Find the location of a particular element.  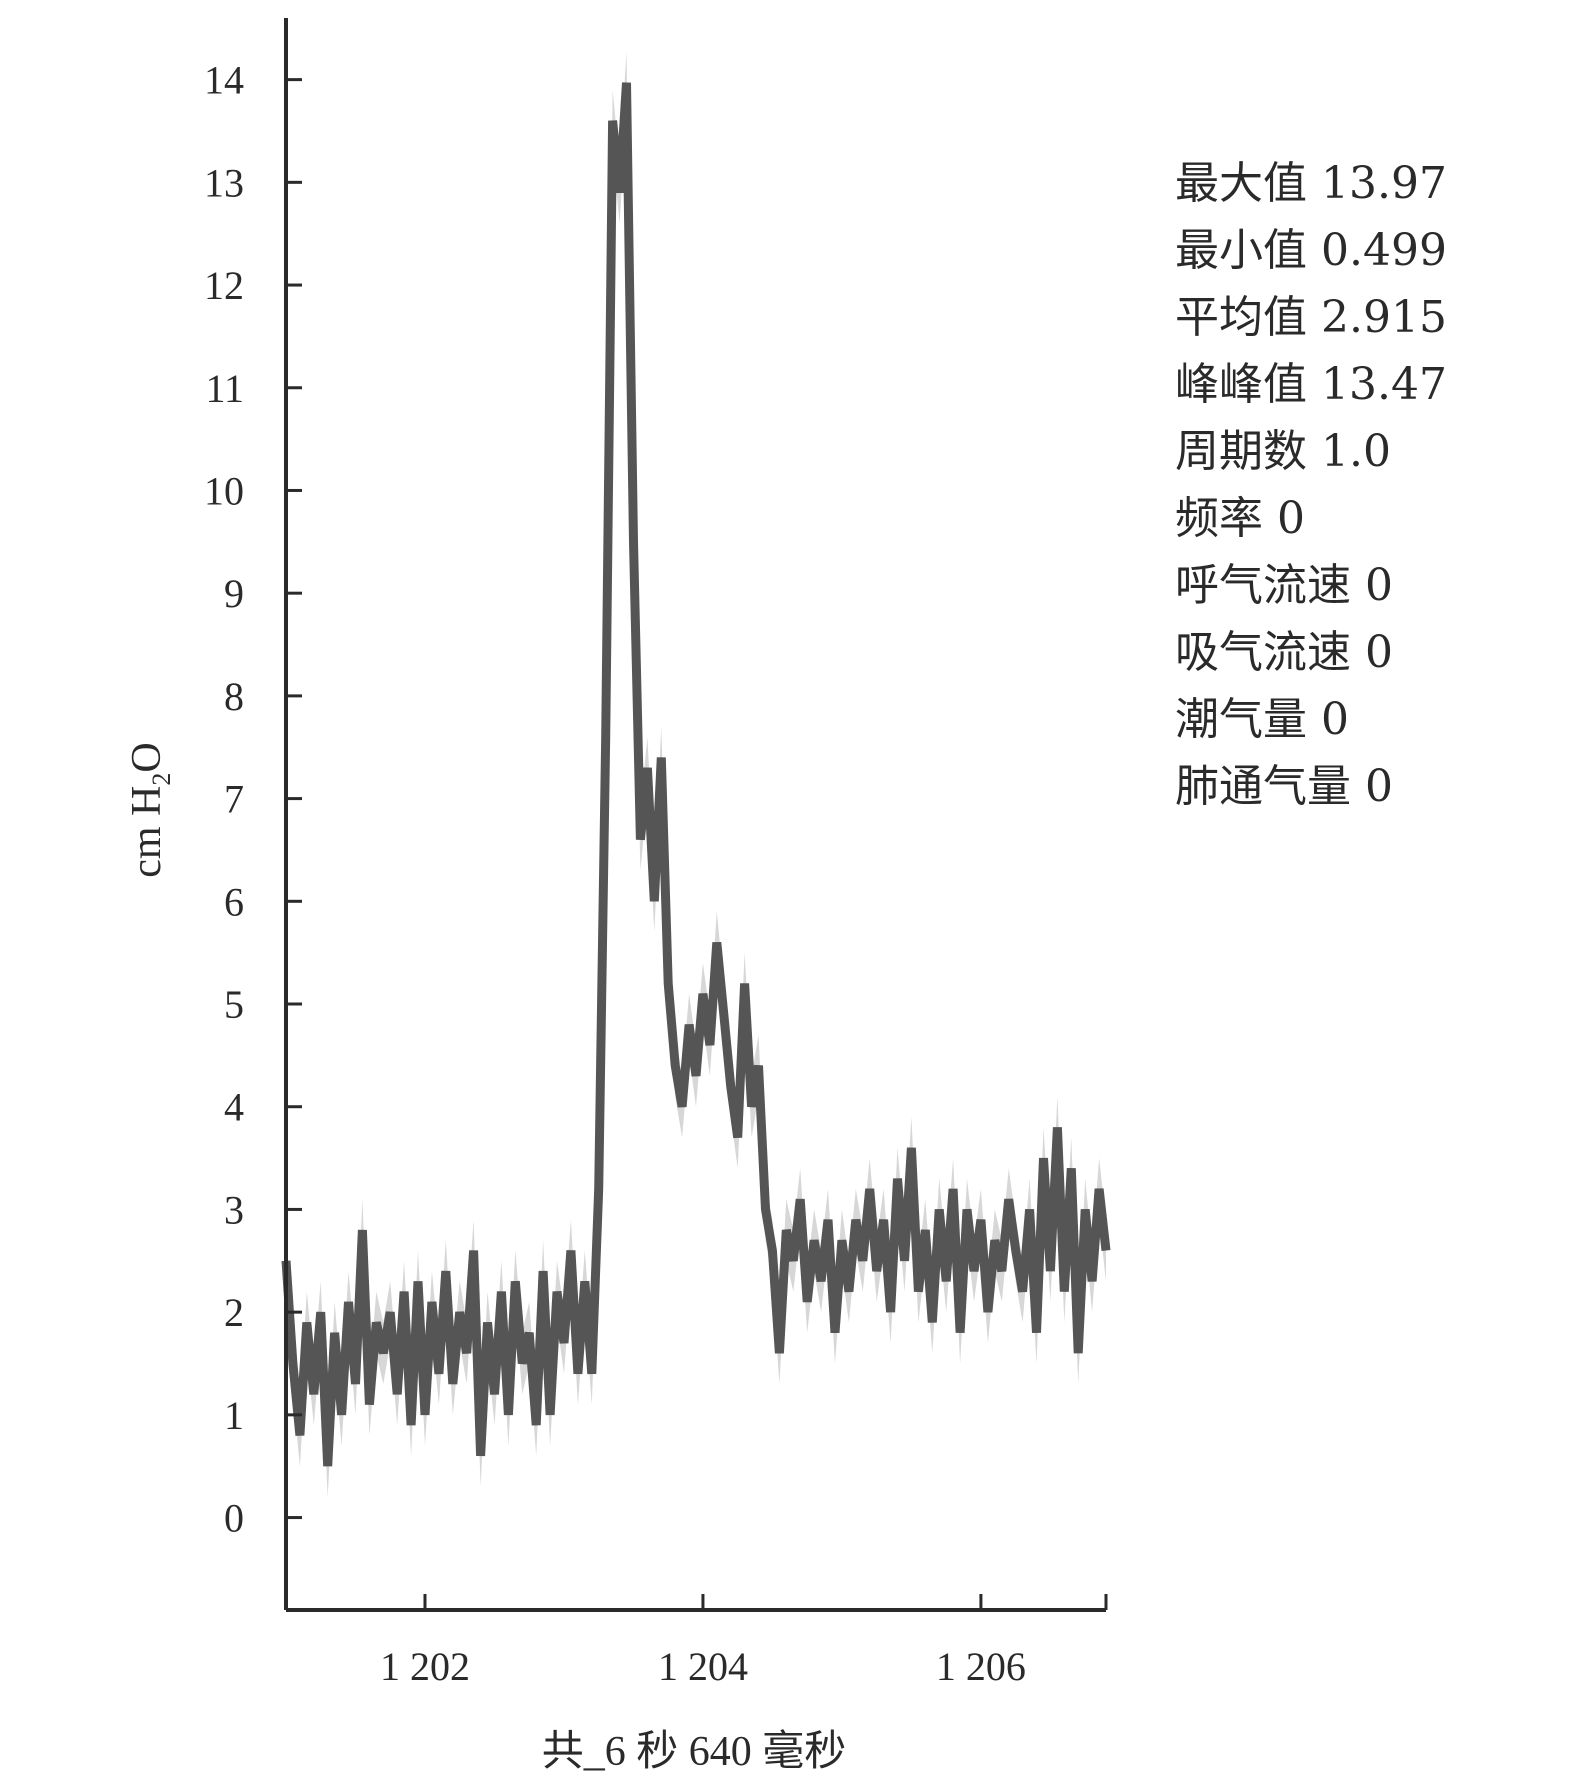

stat-label: 最大值 is located at coordinates (1241, 183).